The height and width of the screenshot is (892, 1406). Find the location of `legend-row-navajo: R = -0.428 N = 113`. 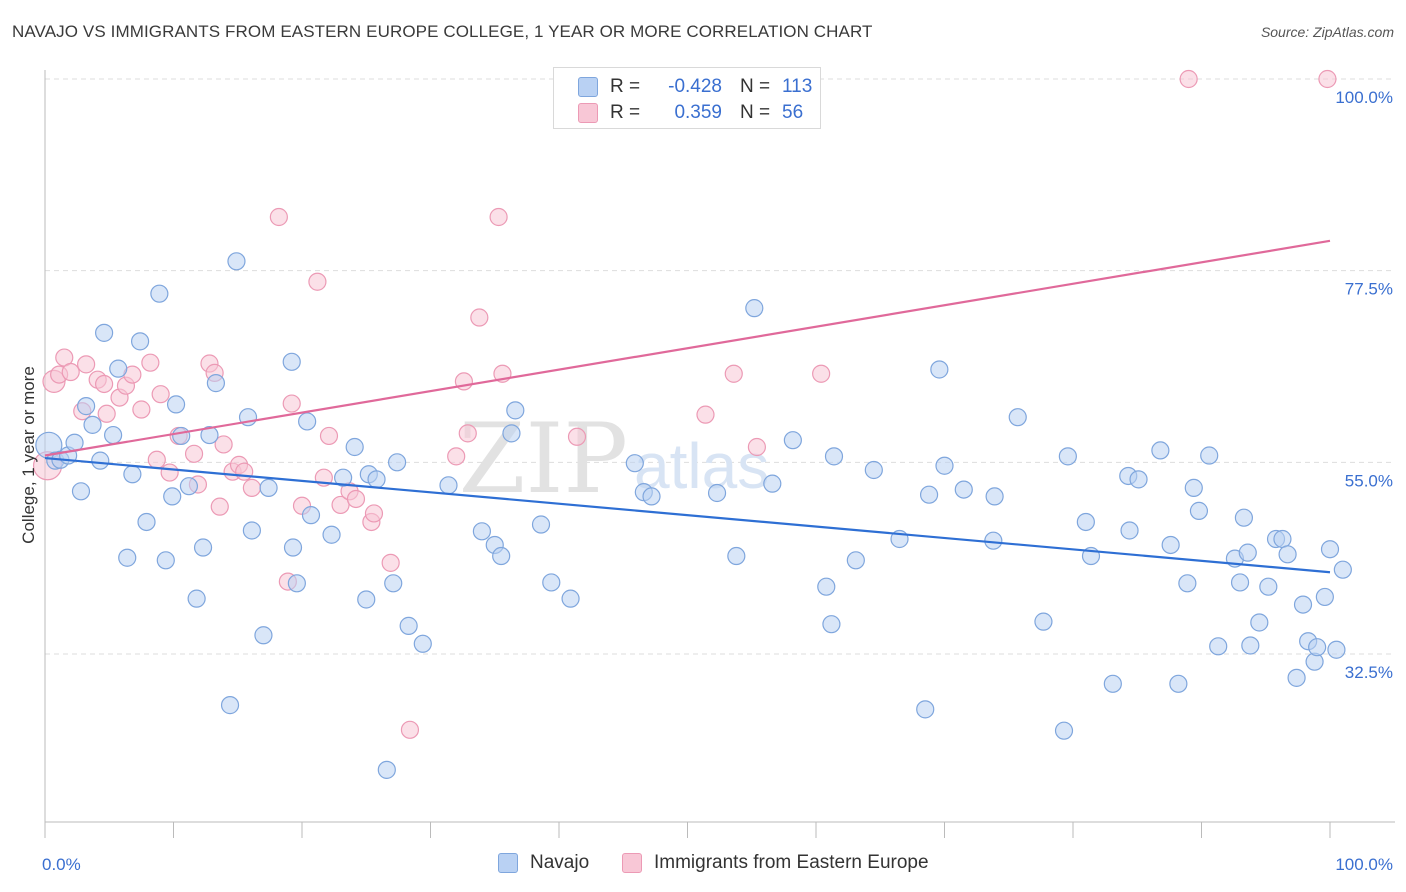

legend-row-navajo: R = -0.428 N = 113 is located at coordinates (695, 87).